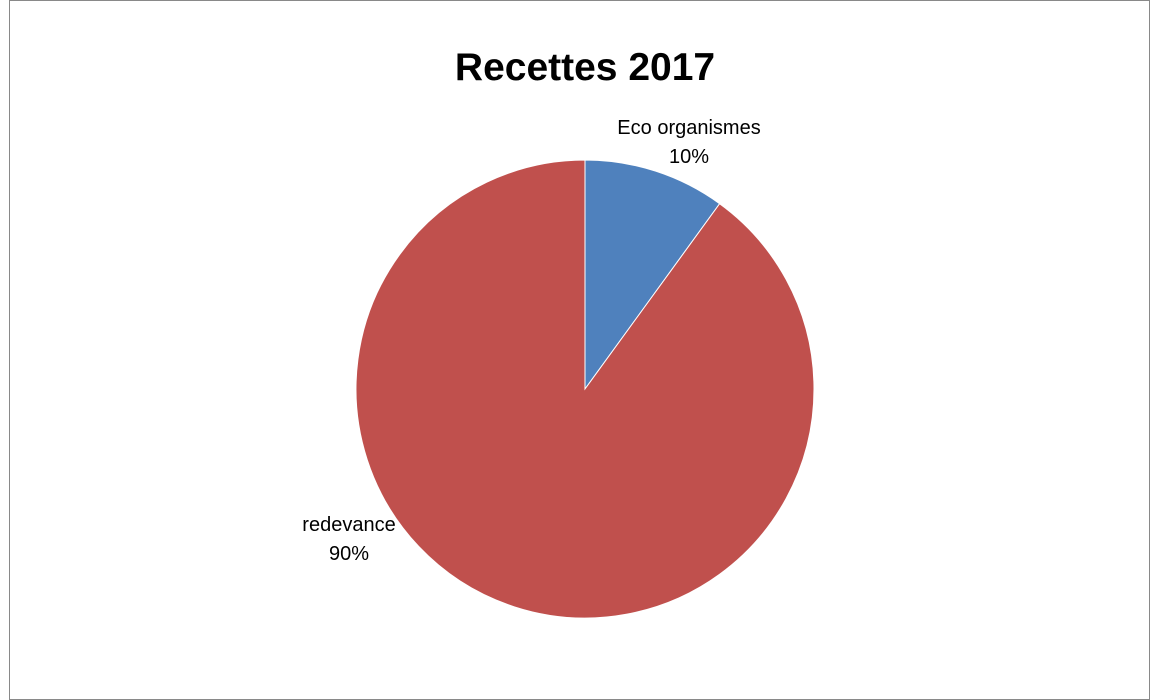  I want to click on pie-slice-eco-organismes, so click(652, 275).